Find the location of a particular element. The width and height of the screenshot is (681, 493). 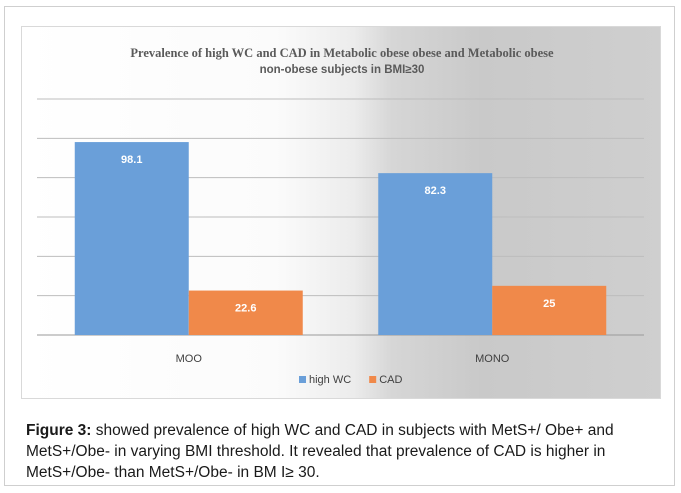

legend-swatch-cad is located at coordinates (373, 379).